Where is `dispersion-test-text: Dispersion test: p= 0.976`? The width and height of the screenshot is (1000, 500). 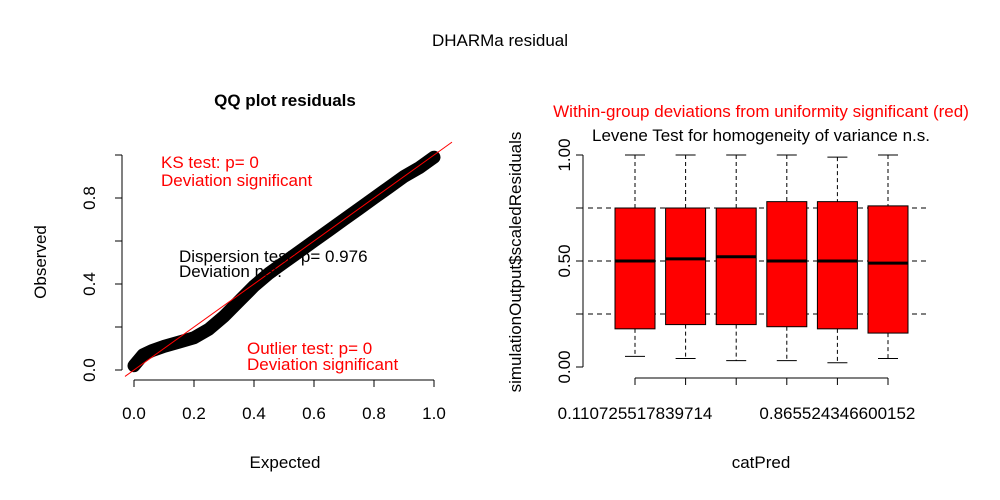
dispersion-test-text: Dispersion test: p= 0.976 is located at coordinates (273, 256).